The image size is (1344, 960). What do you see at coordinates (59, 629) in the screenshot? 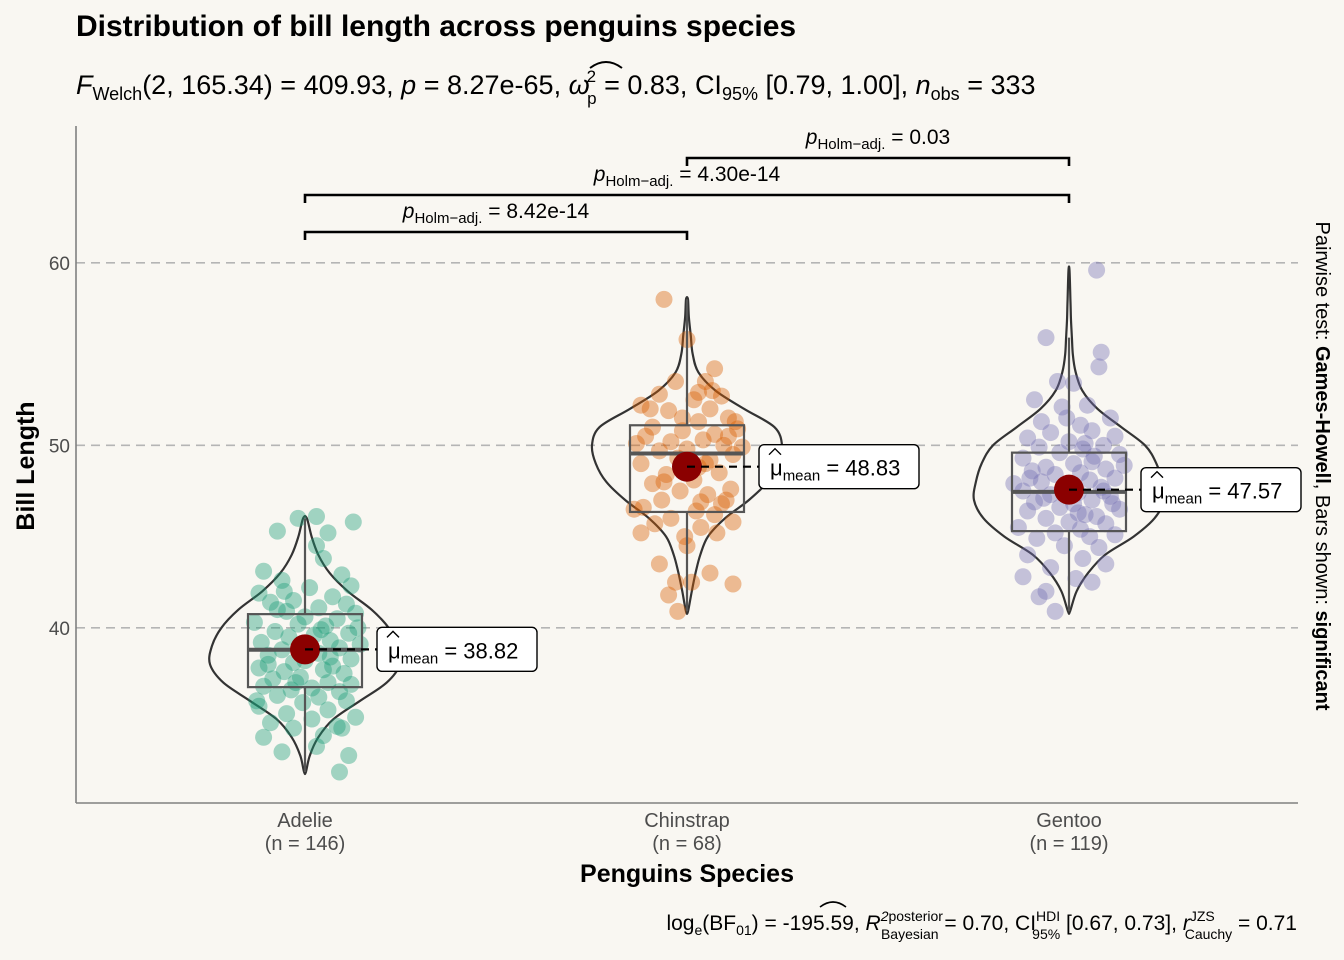
I see `y-tick-label-40: 40` at bounding box center [59, 629].